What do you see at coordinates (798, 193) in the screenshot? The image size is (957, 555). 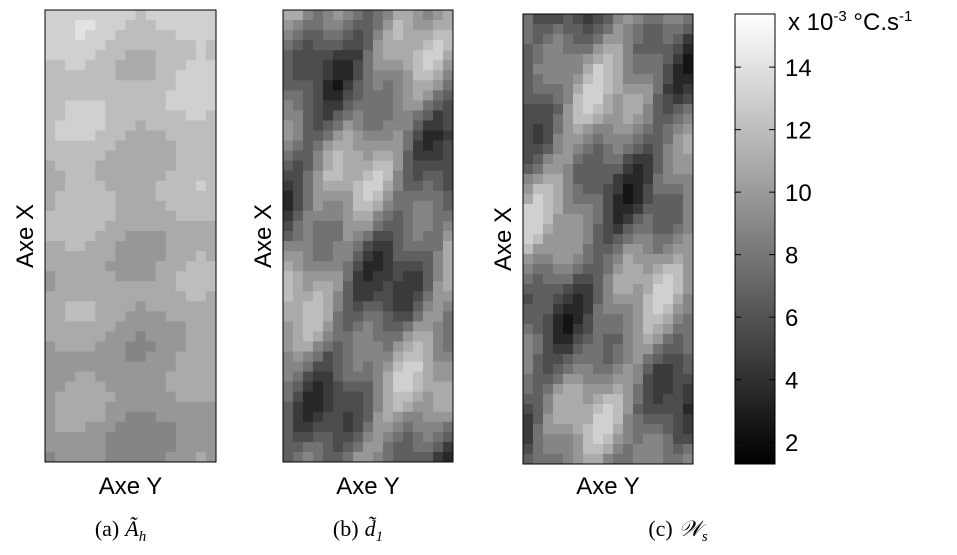 I see `tick-label: 10` at bounding box center [798, 193].